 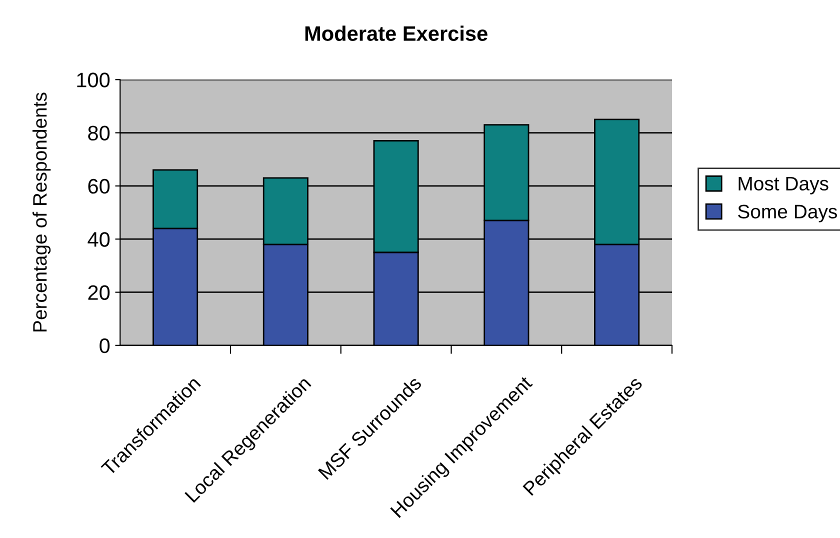 What do you see at coordinates (396, 33) in the screenshot?
I see `chart-title: Moderate Exercise` at bounding box center [396, 33].